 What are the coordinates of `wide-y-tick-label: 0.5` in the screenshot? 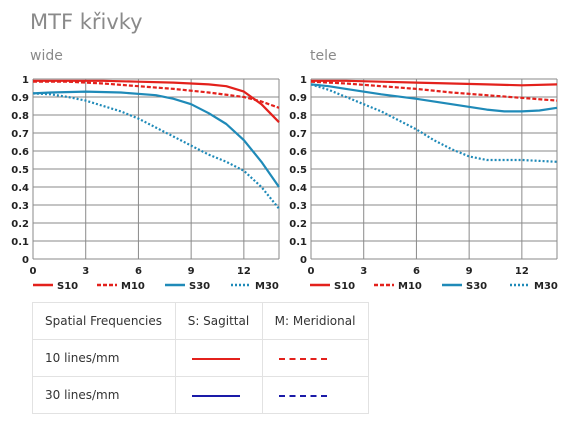 It's located at (20, 170).